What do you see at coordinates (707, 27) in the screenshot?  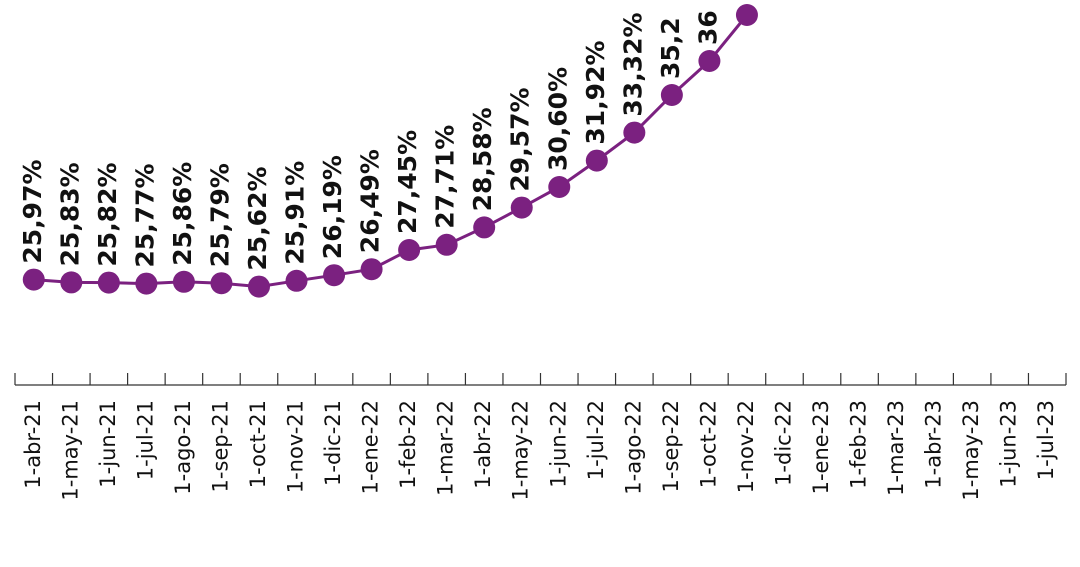 I see `value-label: 36` at bounding box center [707, 27].